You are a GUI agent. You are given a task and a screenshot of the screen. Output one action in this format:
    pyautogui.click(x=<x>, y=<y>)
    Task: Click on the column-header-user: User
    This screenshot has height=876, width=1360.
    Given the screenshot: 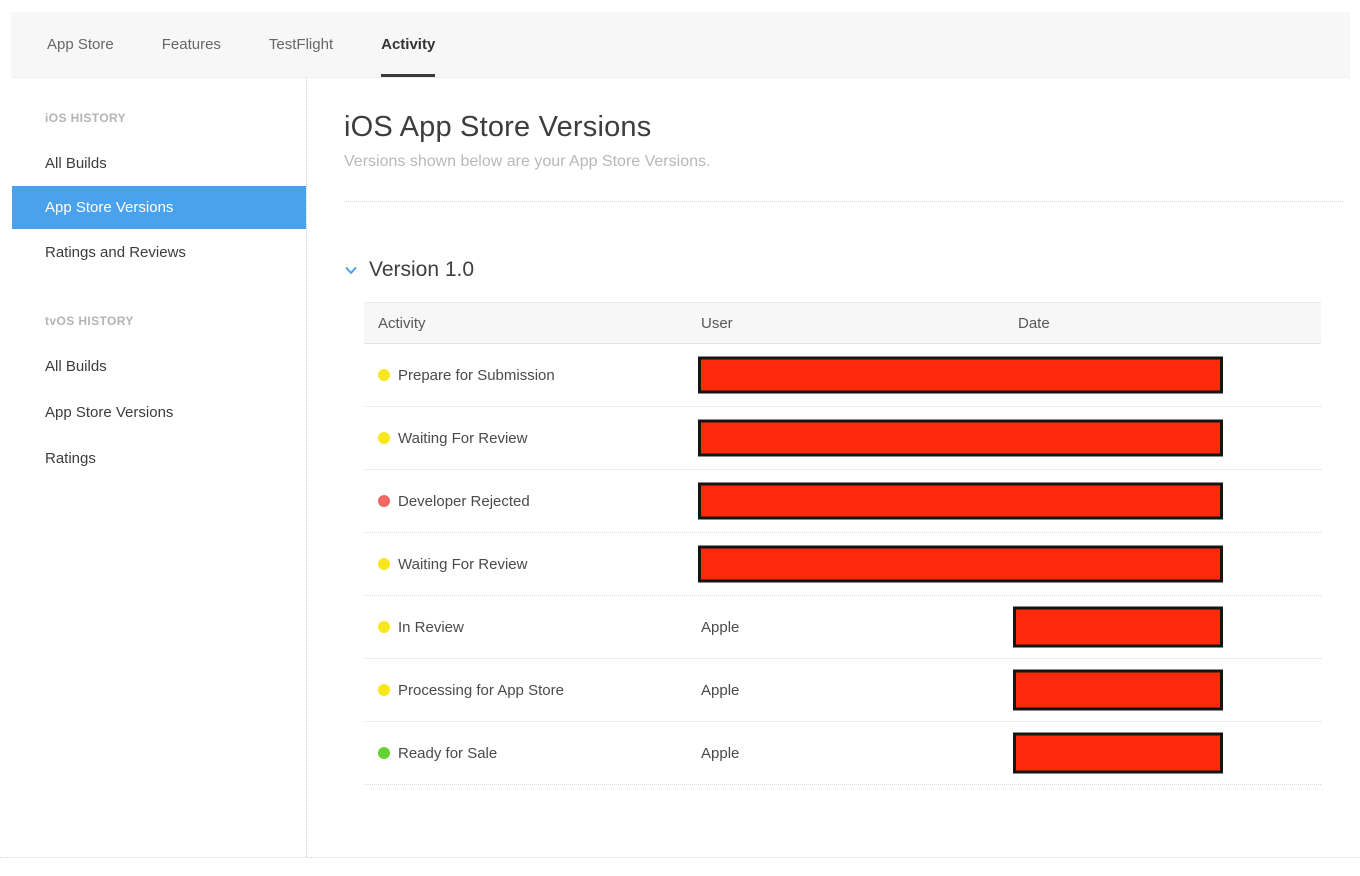 What is the action you would take?
    pyautogui.click(x=717, y=323)
    